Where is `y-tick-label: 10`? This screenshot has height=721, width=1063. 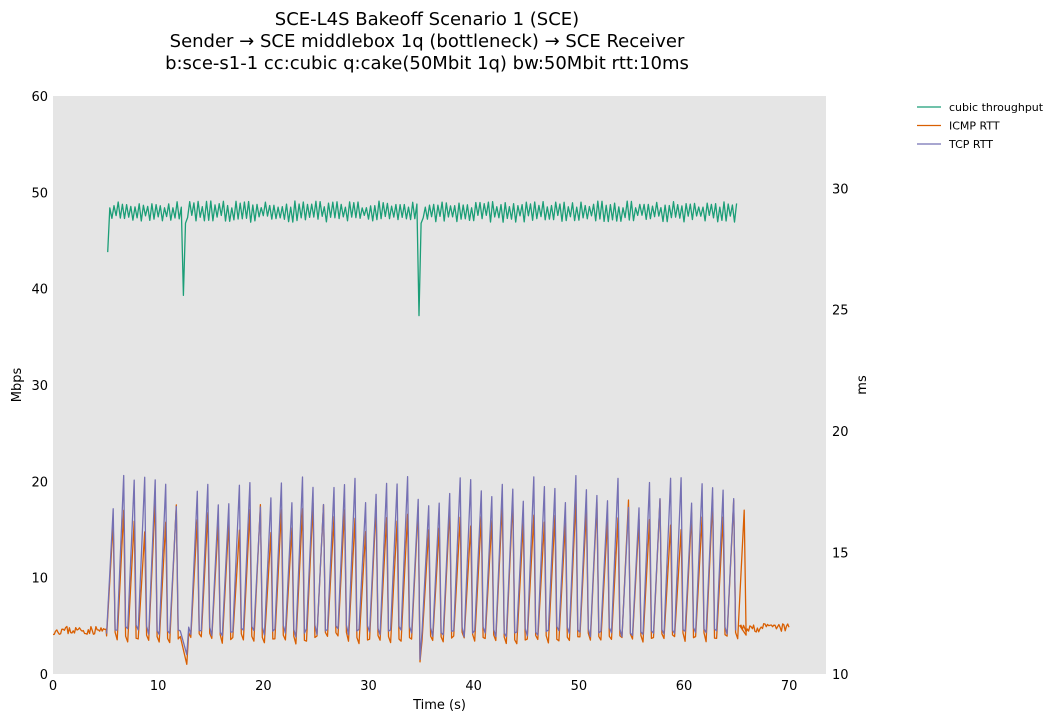 y-tick-label: 10 is located at coordinates (39, 579).